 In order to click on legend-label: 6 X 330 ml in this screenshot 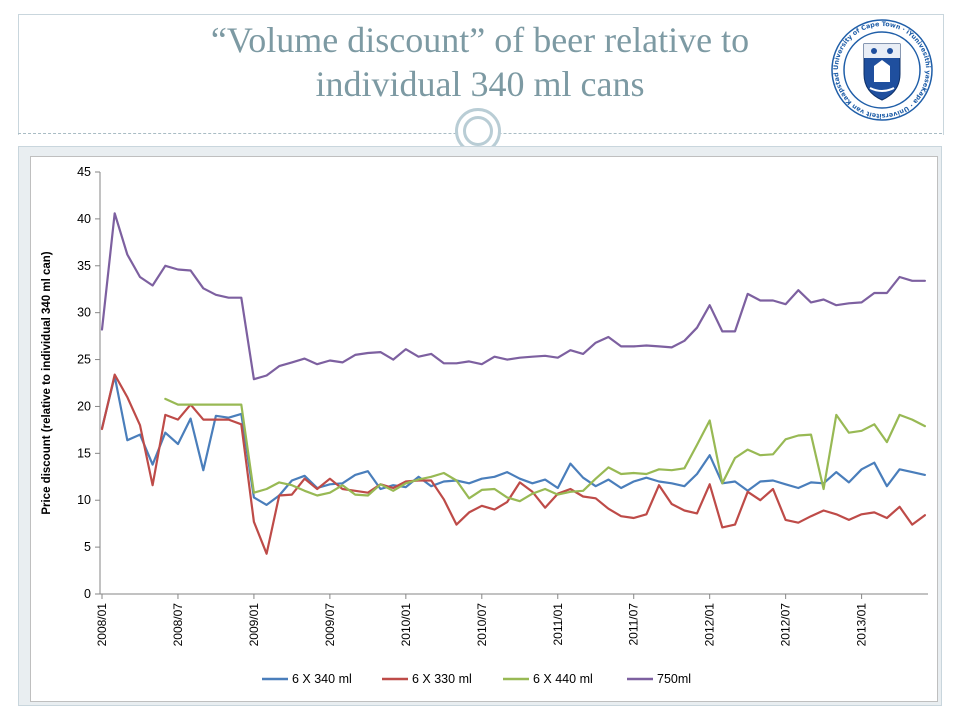, I will do `click(442, 679)`.